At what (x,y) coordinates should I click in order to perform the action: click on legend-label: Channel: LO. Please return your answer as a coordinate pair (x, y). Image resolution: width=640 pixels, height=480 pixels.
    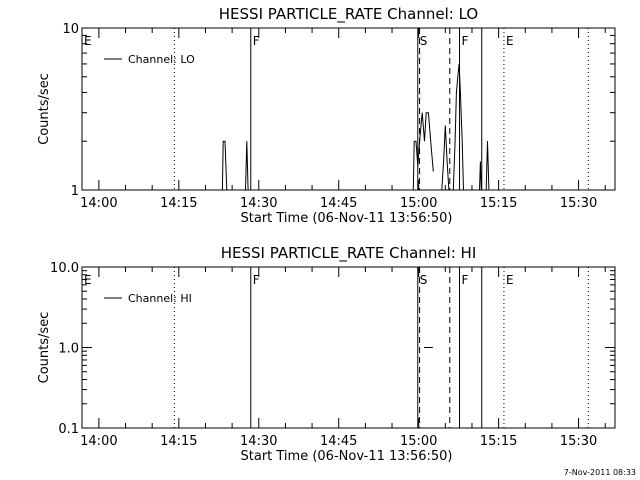
    Looking at the image, I should click on (161, 59).